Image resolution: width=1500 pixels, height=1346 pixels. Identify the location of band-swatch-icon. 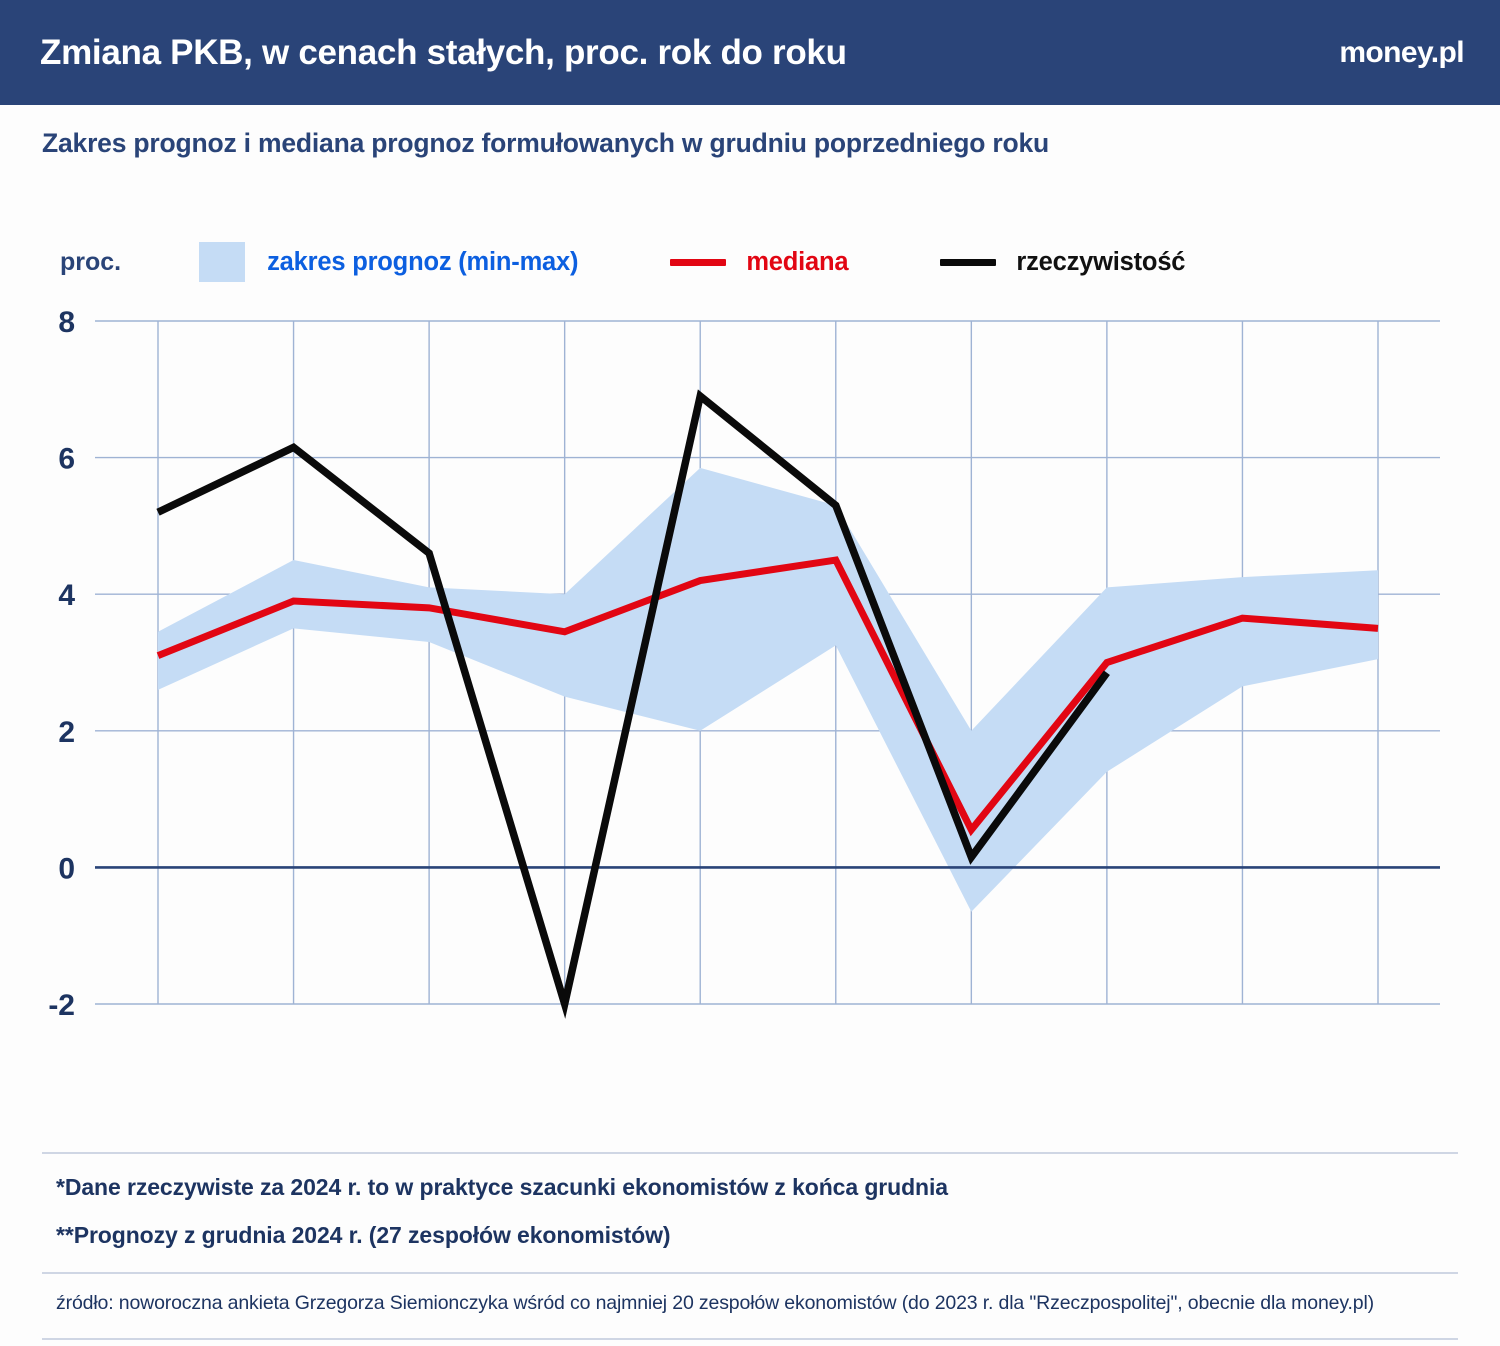
(222, 262).